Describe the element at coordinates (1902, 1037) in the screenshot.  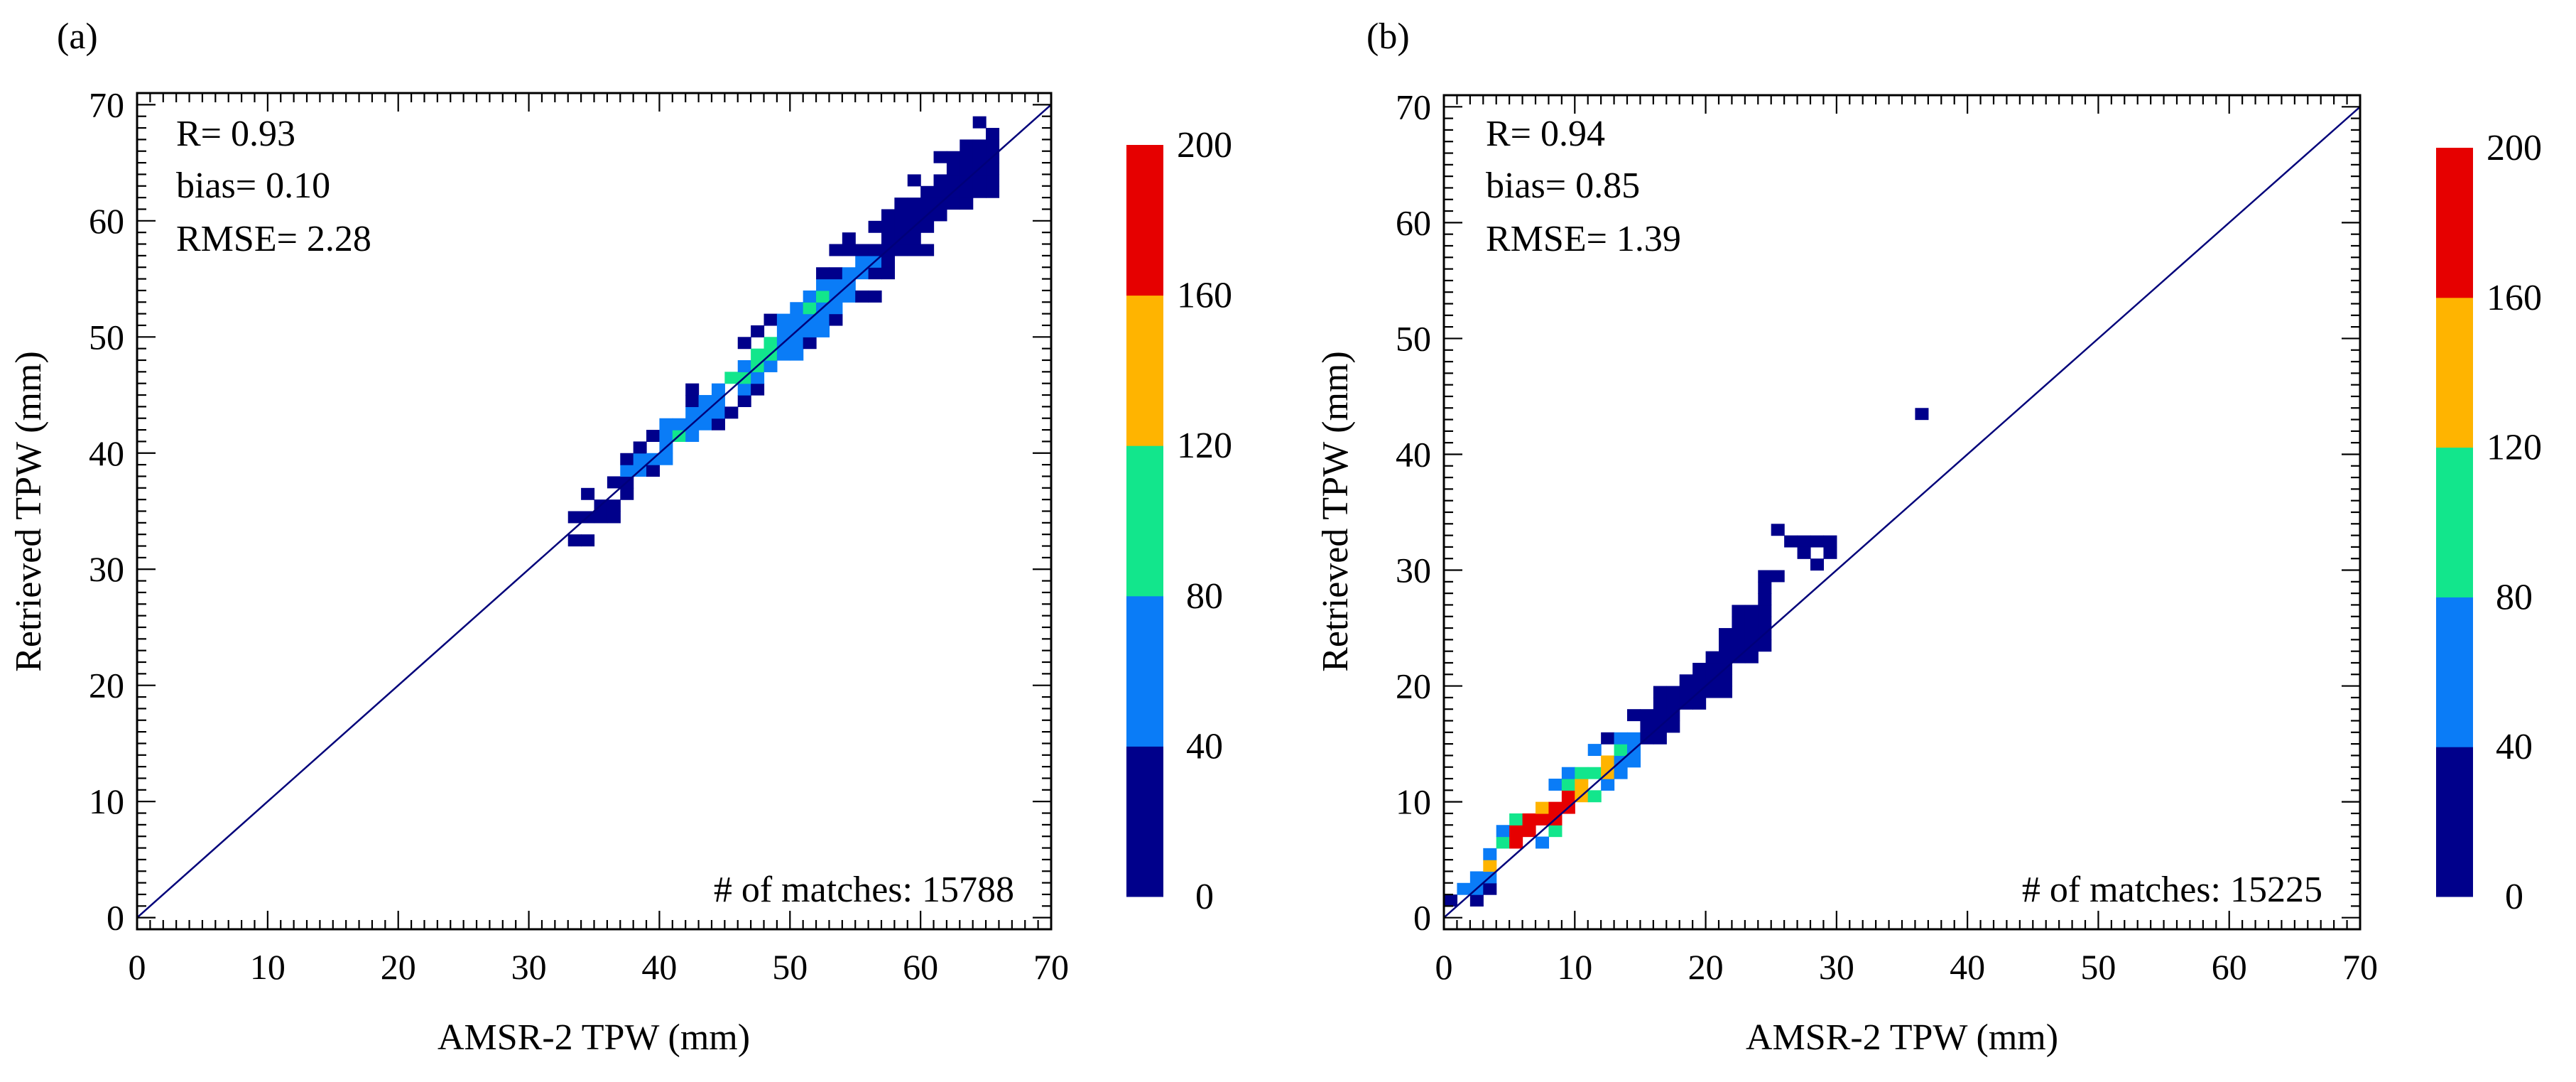
I see `panel-b-x-axis-title: AMSR-2 TPW (mm)` at that location.